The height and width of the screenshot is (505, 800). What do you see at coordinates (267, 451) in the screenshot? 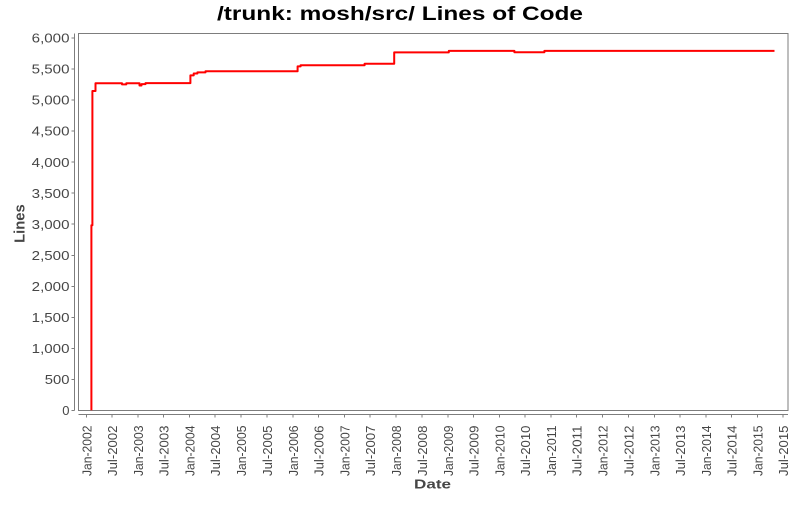
I see `svg-text: Jul-2005` at bounding box center [267, 451].